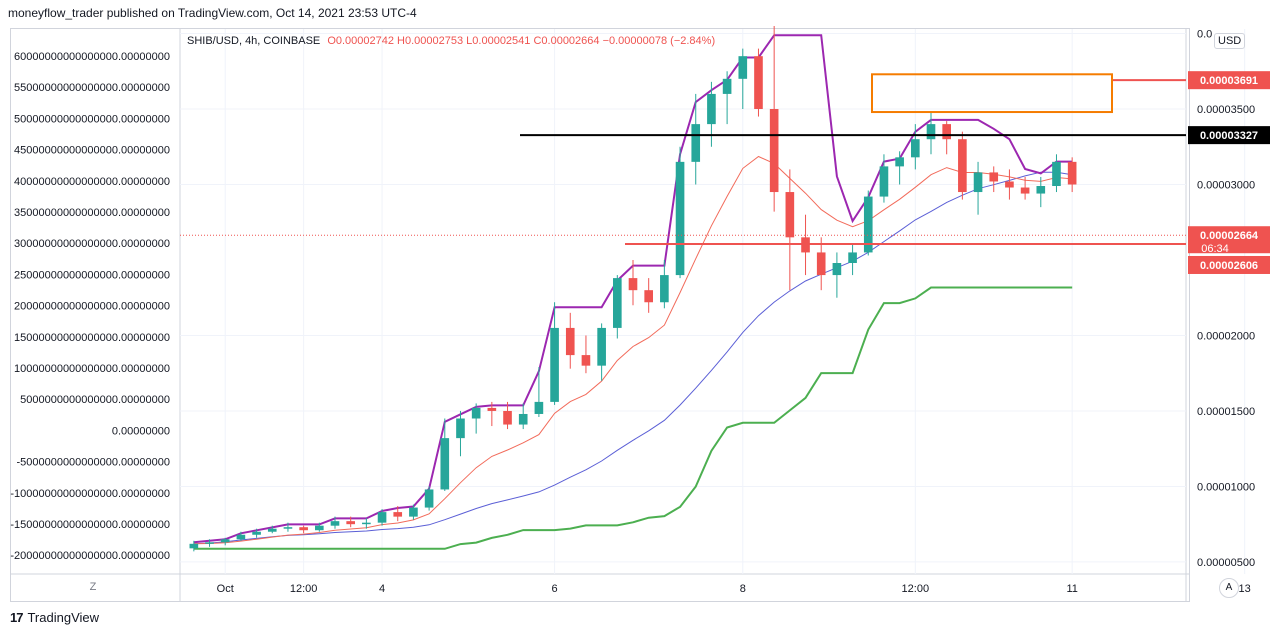  What do you see at coordinates (90, 494) in the screenshot?
I see `left-tick-label: -10000000000000000.00000000` at bounding box center [90, 494].